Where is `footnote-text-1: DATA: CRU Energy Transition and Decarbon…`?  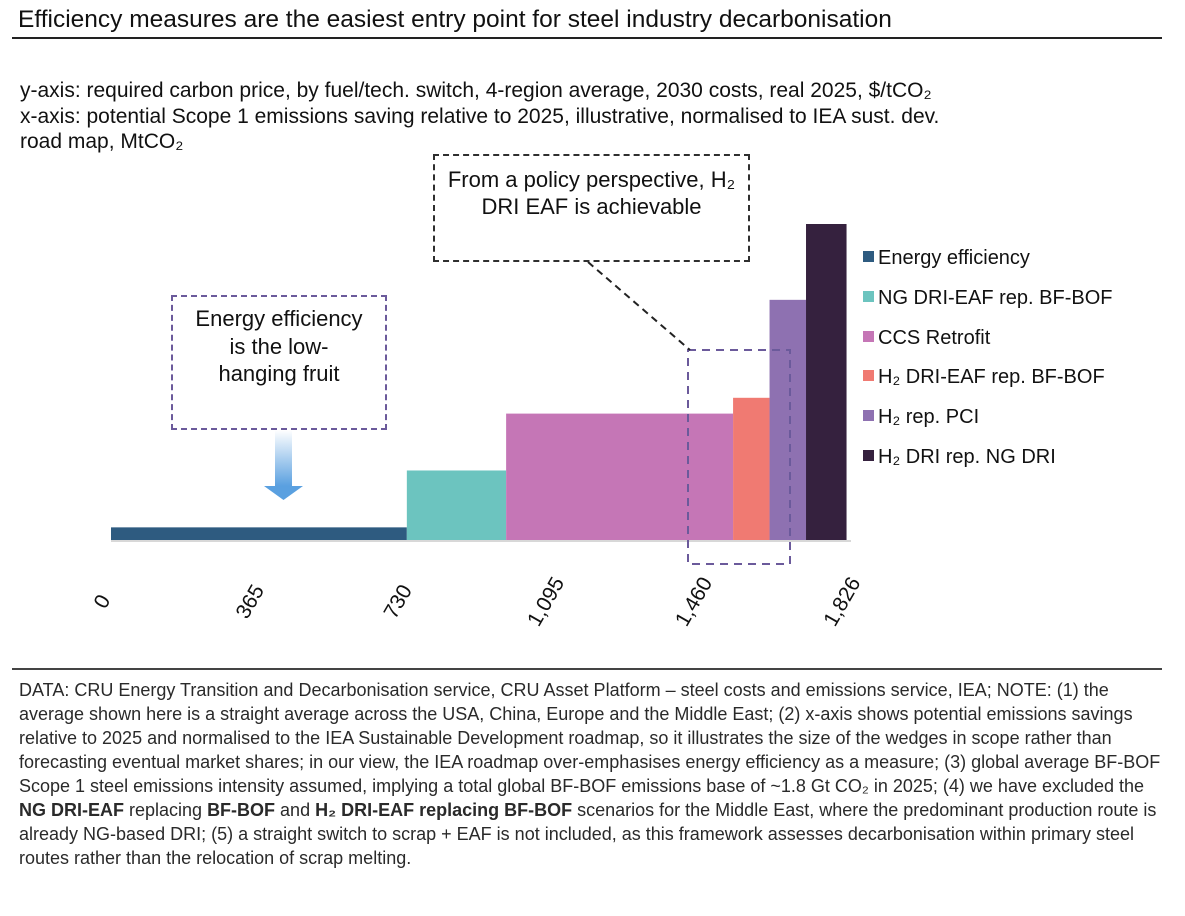
footnote-text-1: DATA: CRU Energy Transition and Decarbon… is located at coordinates (590, 738).